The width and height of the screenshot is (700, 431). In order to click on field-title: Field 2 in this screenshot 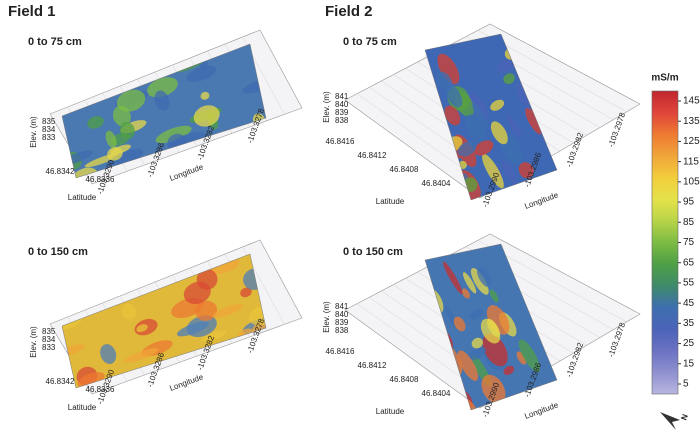, I will do `click(349, 11)`.